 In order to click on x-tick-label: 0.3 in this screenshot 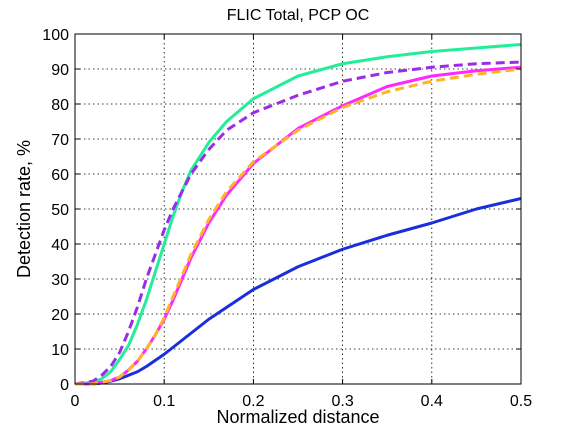, I will do `click(342, 401)`.